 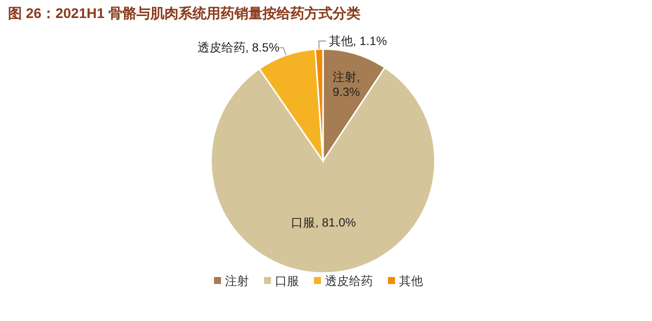 I want to click on legend-label: 其他, so click(x=411, y=281).